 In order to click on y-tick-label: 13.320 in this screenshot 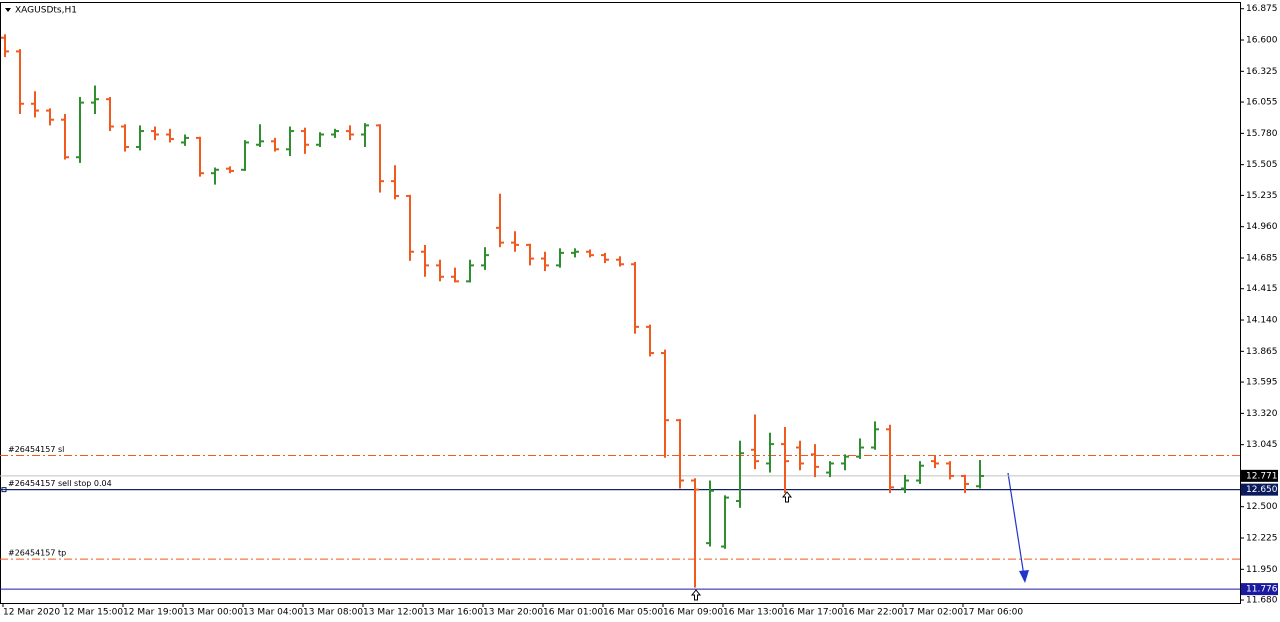, I will do `click(1262, 414)`.